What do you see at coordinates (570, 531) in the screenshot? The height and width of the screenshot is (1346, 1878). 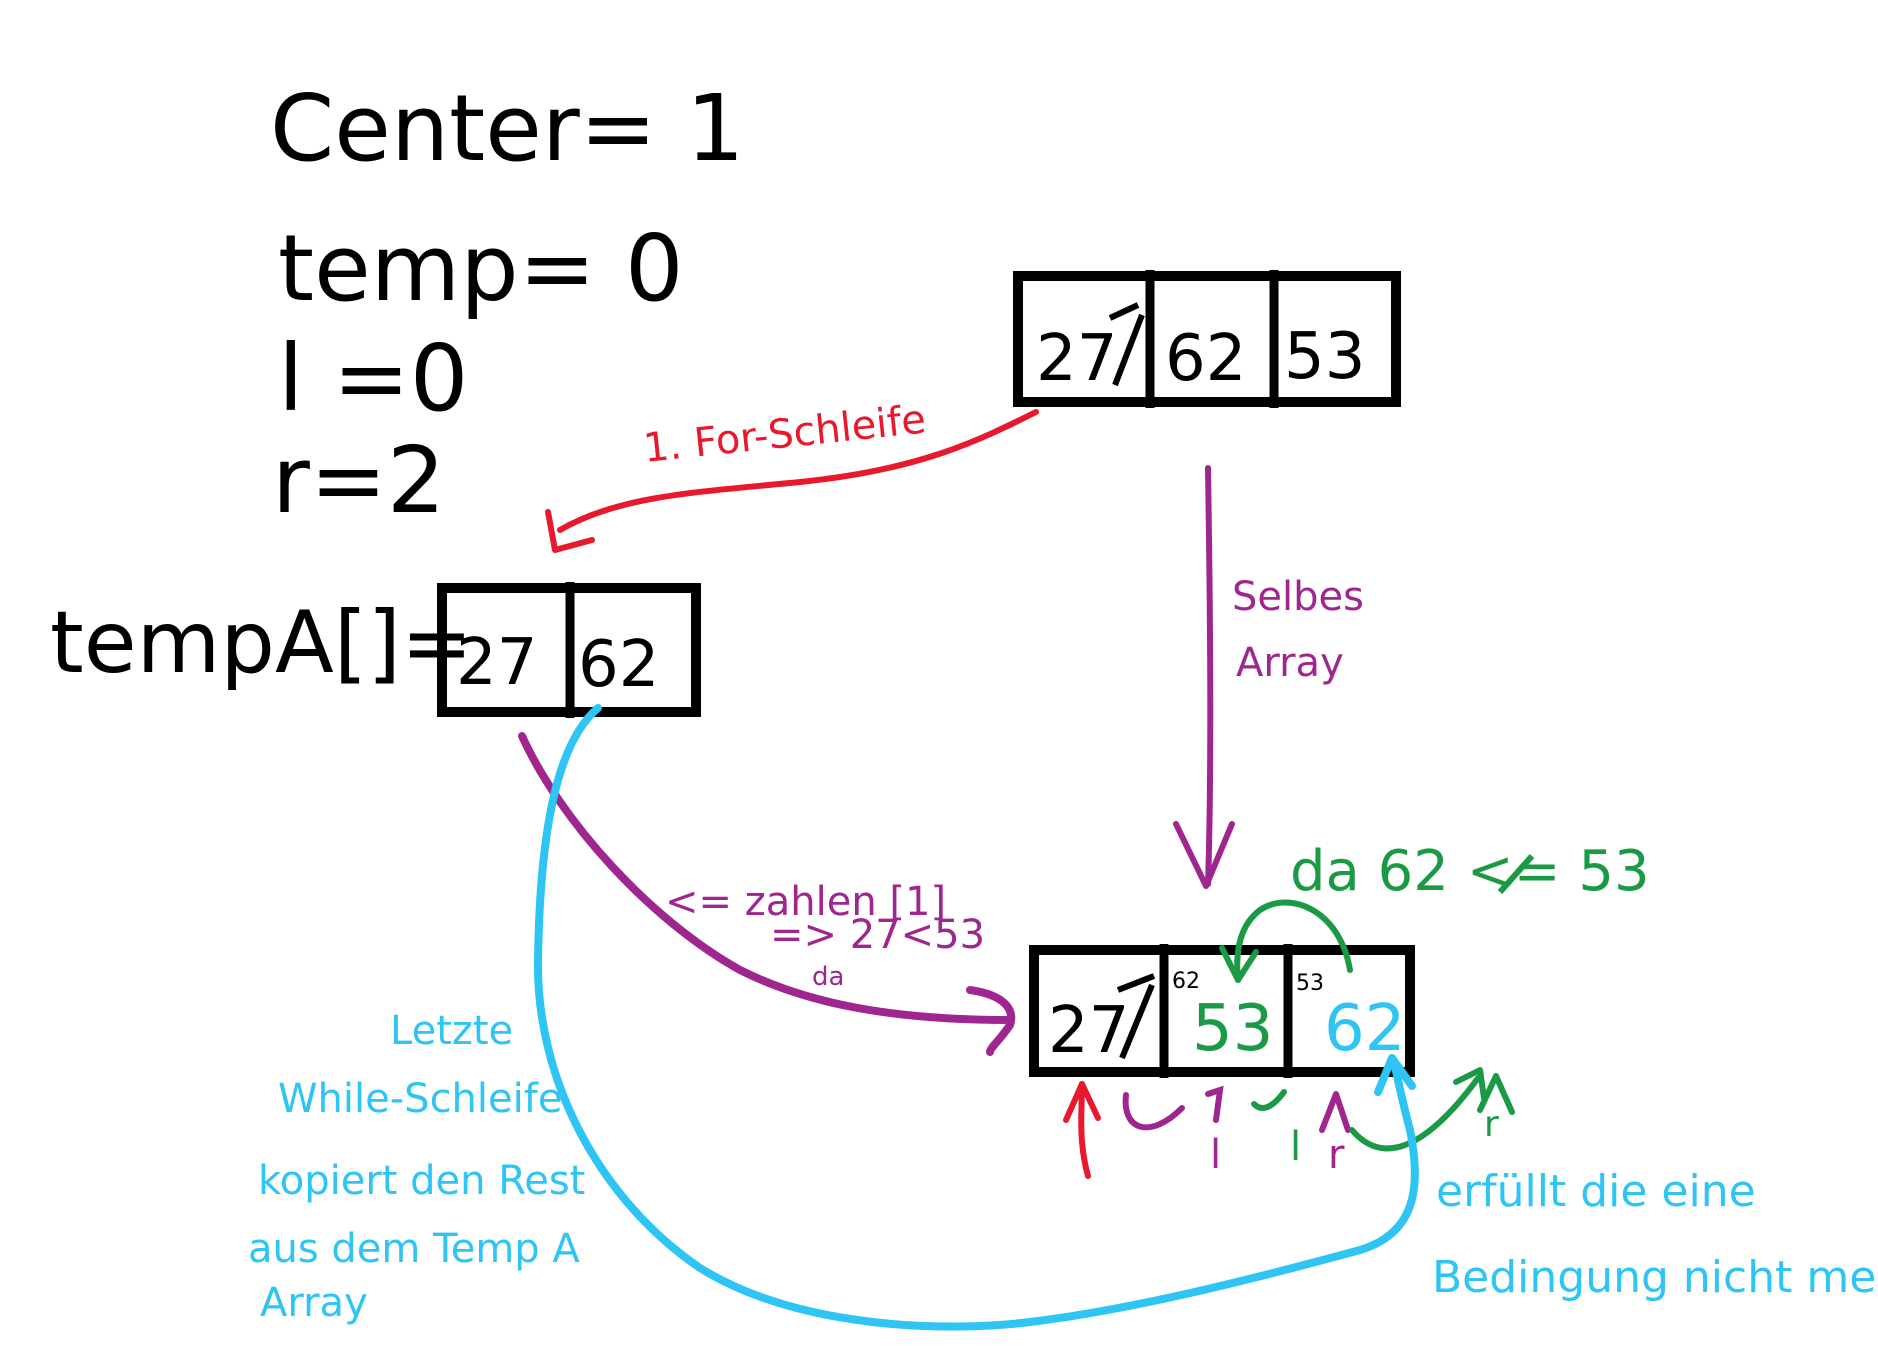 I see `for-loop-arrowhead` at bounding box center [570, 531].